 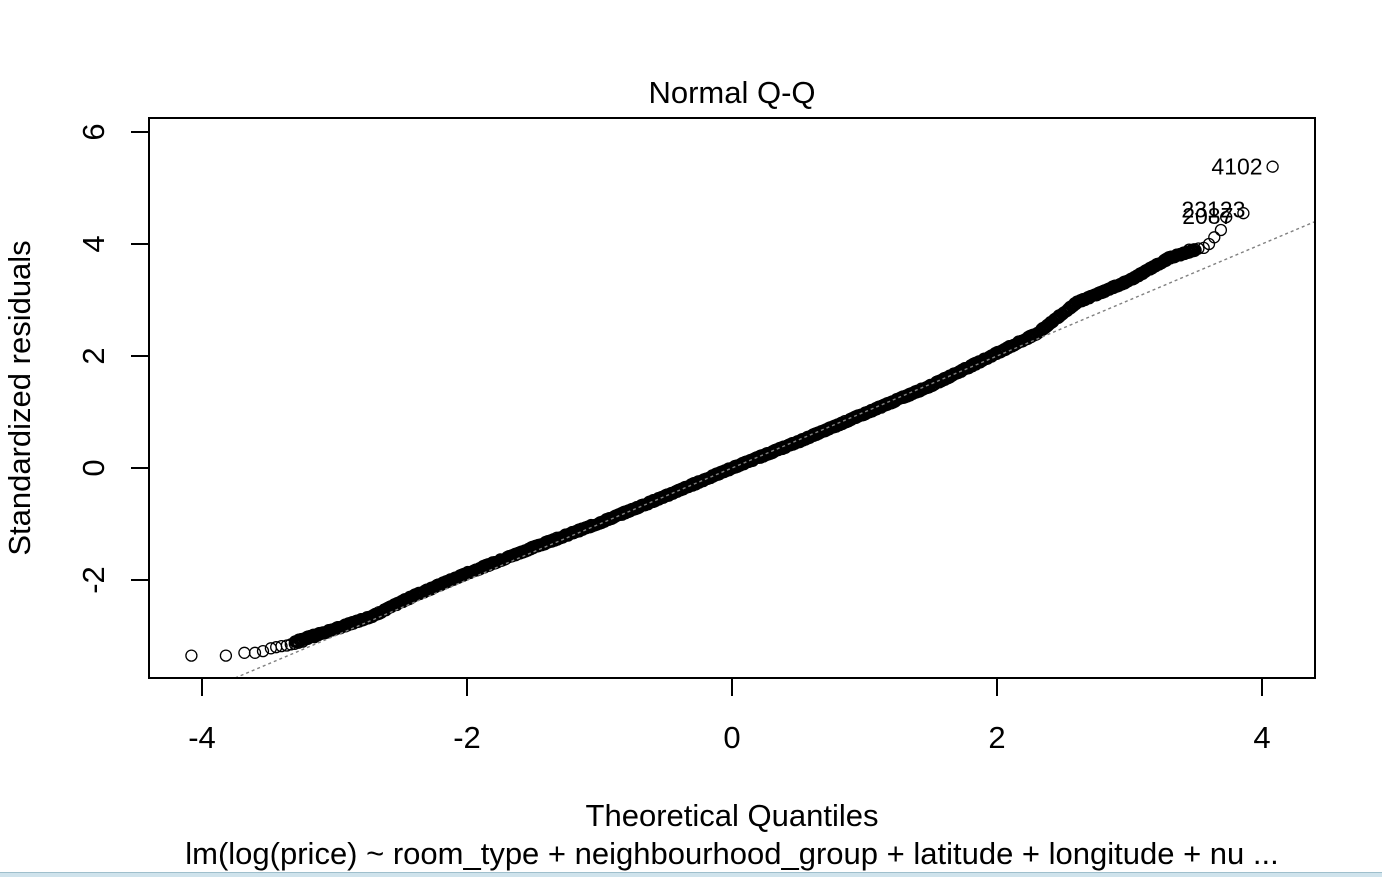 I want to click on y-axis: -2 0 2 4 6, so click(x=112, y=358).